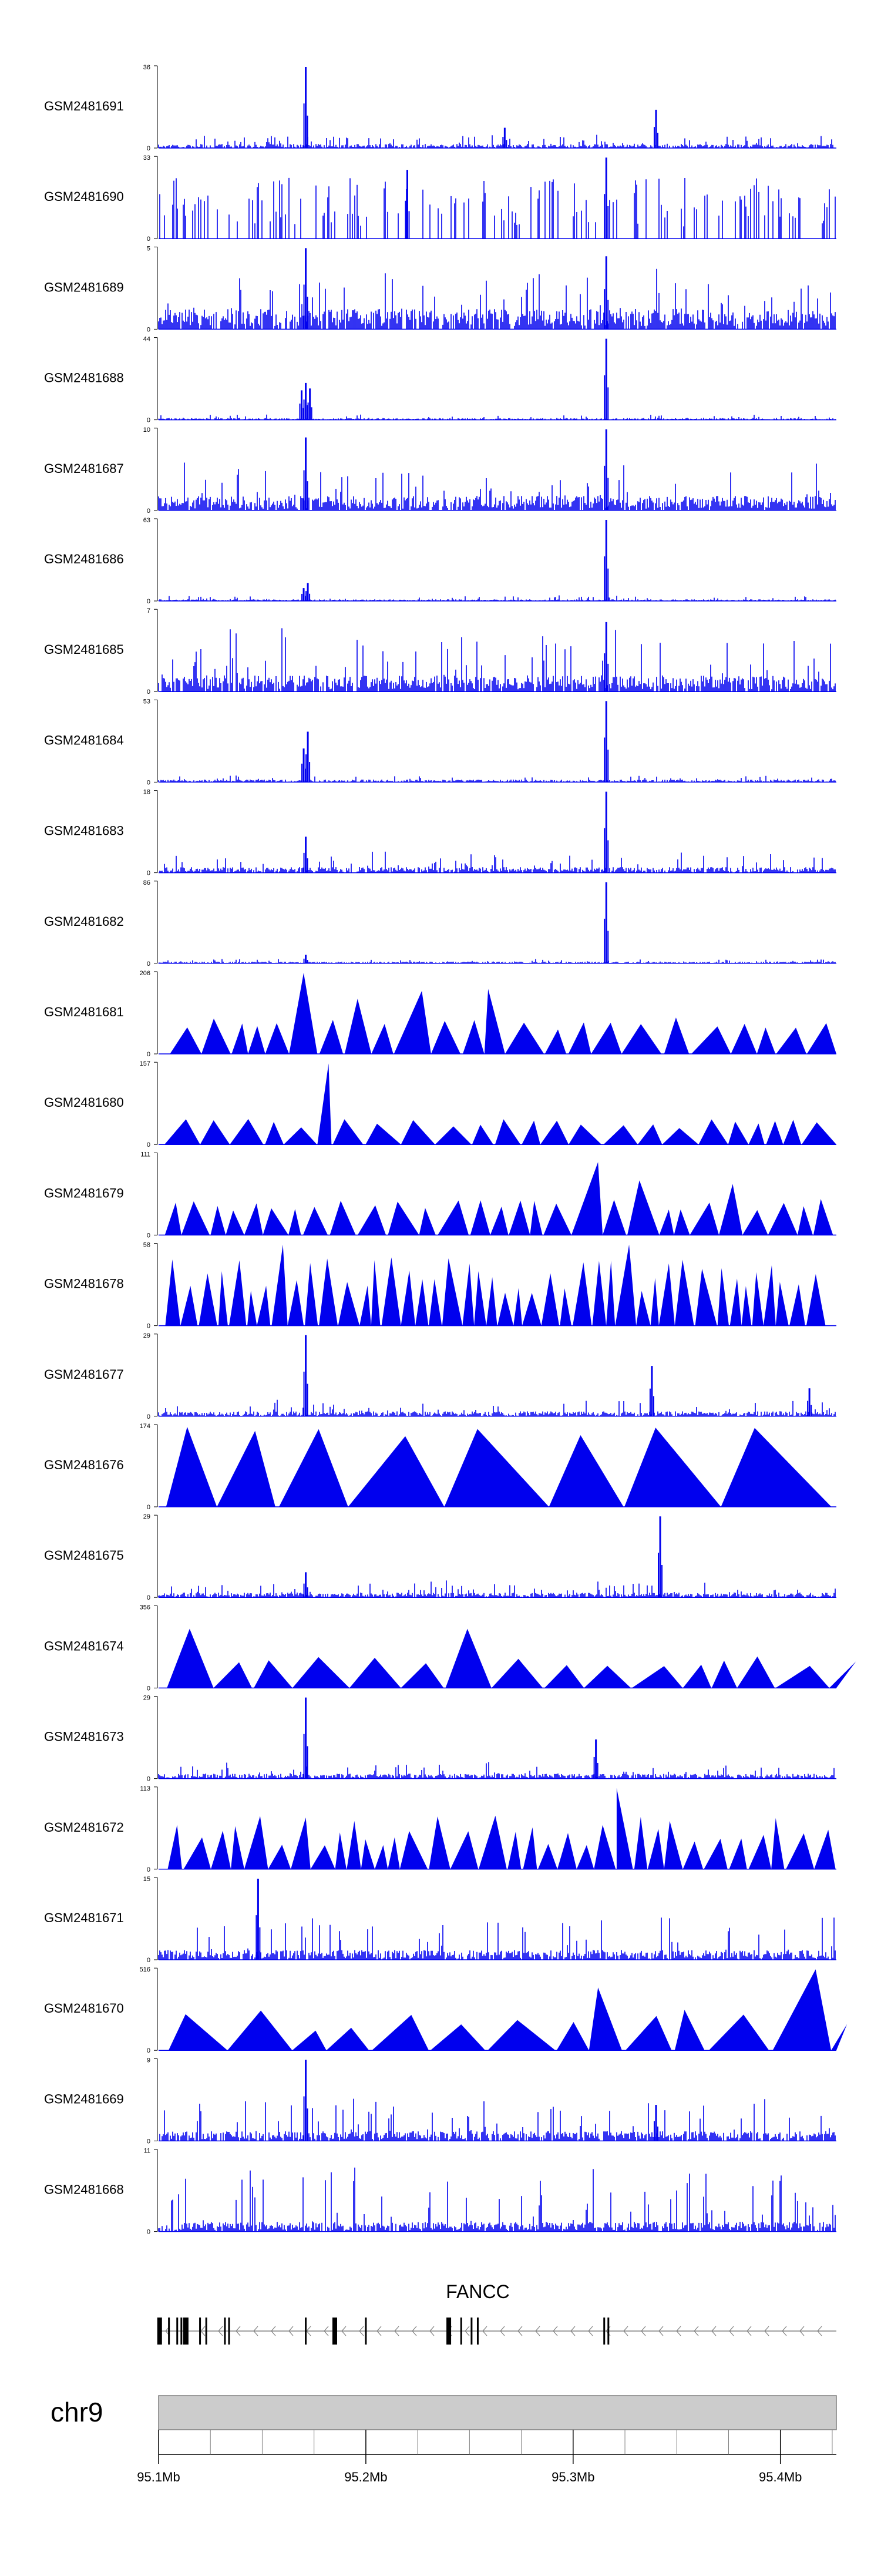  Describe the element at coordinates (148, 2060) in the screenshot. I see `y-max-label: 9` at that location.